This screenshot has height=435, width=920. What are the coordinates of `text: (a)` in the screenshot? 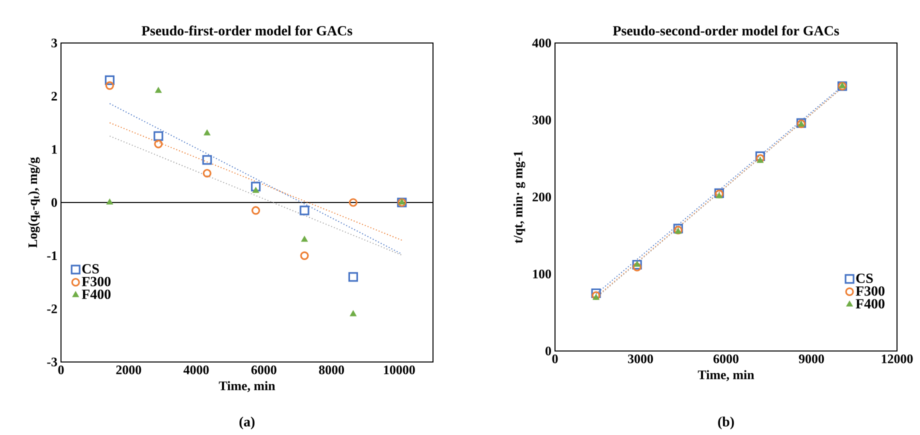 It's located at (247, 423).